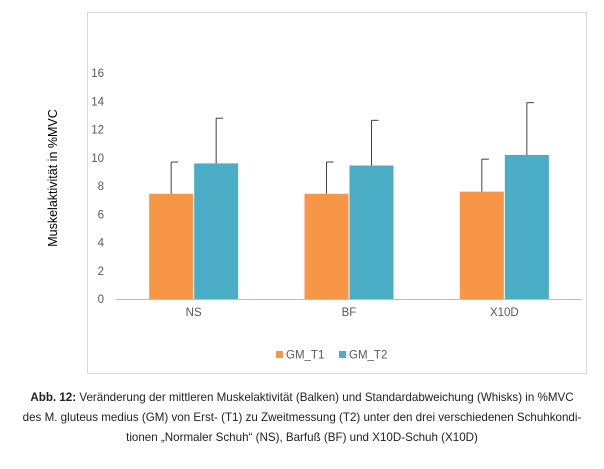 This screenshot has width=604, height=469. What do you see at coordinates (352, 148) in the screenshot?
I see `error-bars` at bounding box center [352, 148].